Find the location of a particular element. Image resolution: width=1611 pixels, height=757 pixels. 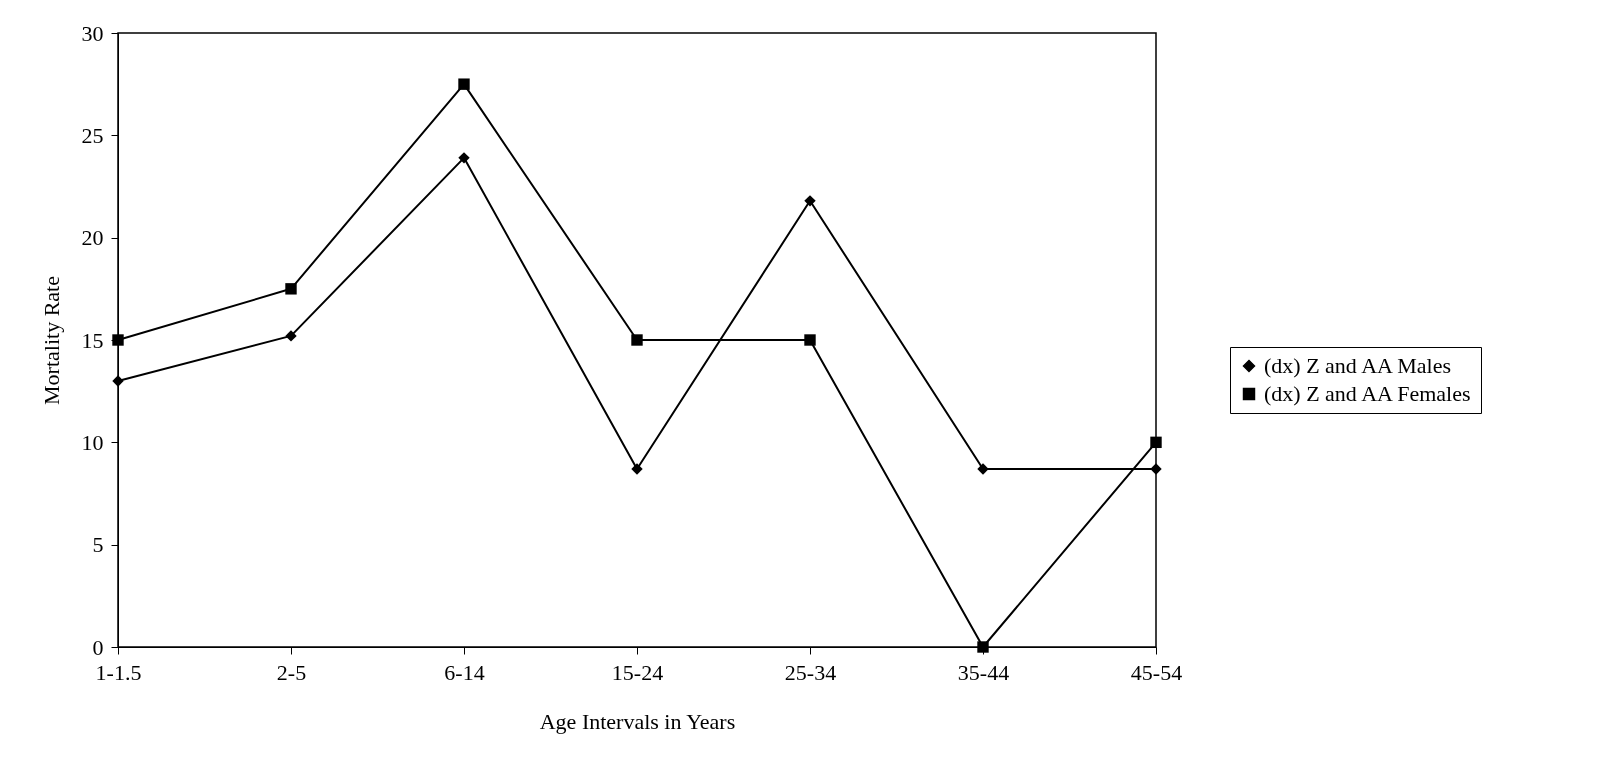

y-tick-label: 25 is located at coordinates (92, 135).